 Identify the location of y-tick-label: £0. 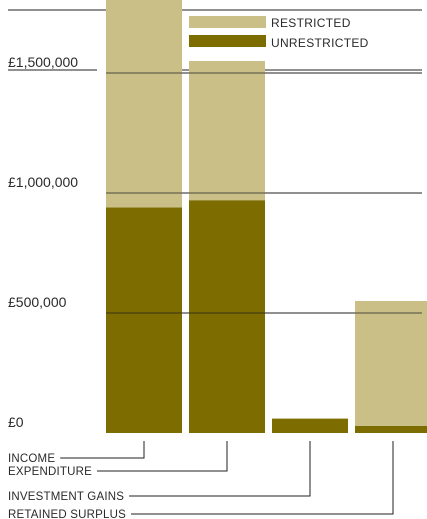
(16, 422).